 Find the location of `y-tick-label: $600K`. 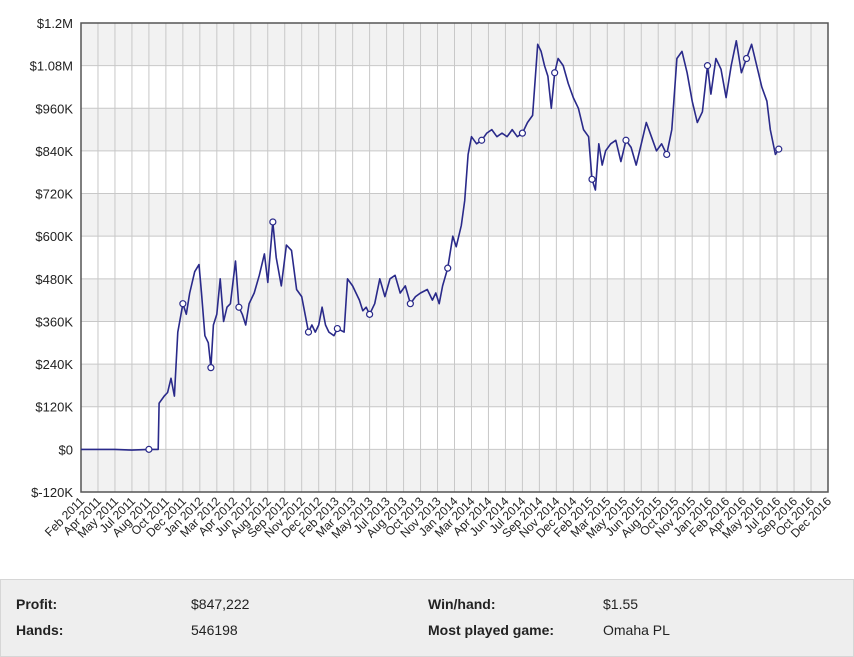

y-tick-label: $600K is located at coordinates (54, 236).